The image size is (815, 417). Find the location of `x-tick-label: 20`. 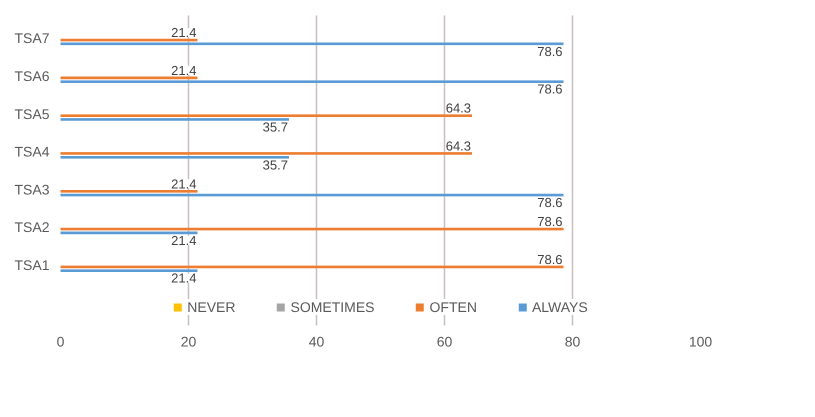

x-tick-label: 20 is located at coordinates (188, 342).